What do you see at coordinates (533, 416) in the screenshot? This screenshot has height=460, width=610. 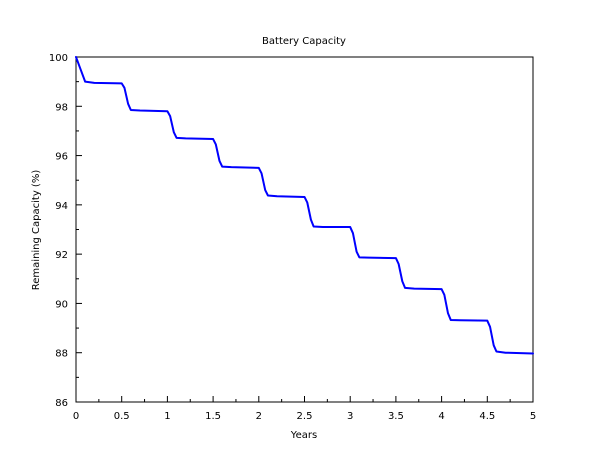 I see `x-tick-label: 5` at bounding box center [533, 416].